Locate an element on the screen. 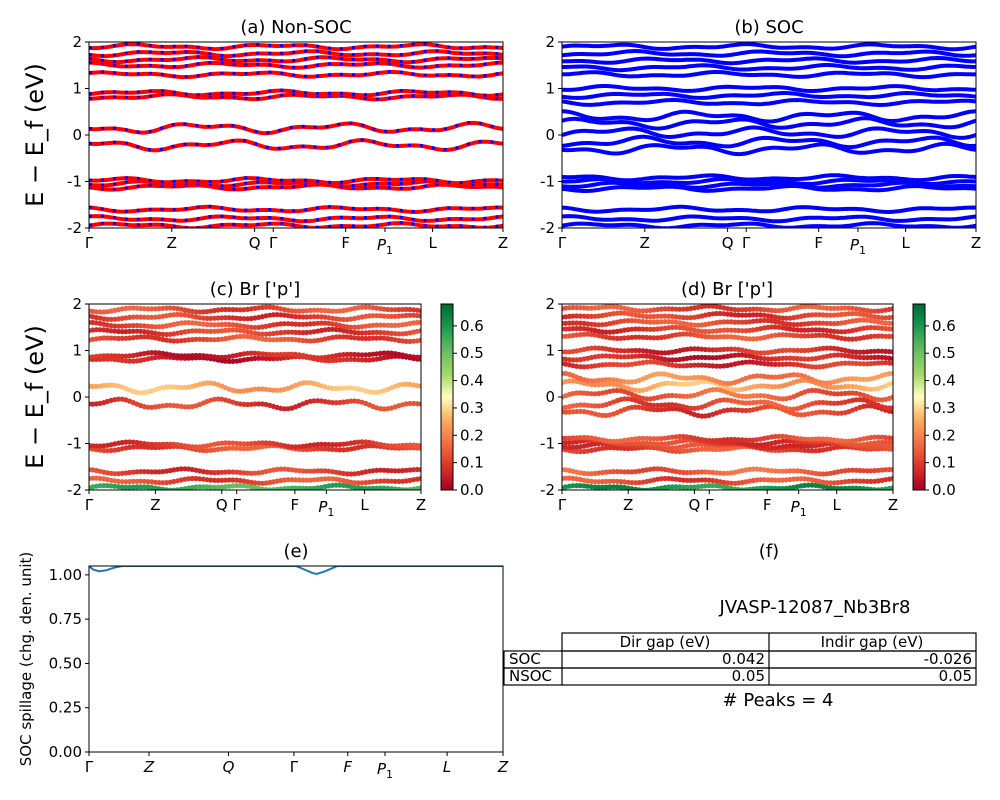  x-tick-label-sub: 1 is located at coordinates (803, 512).